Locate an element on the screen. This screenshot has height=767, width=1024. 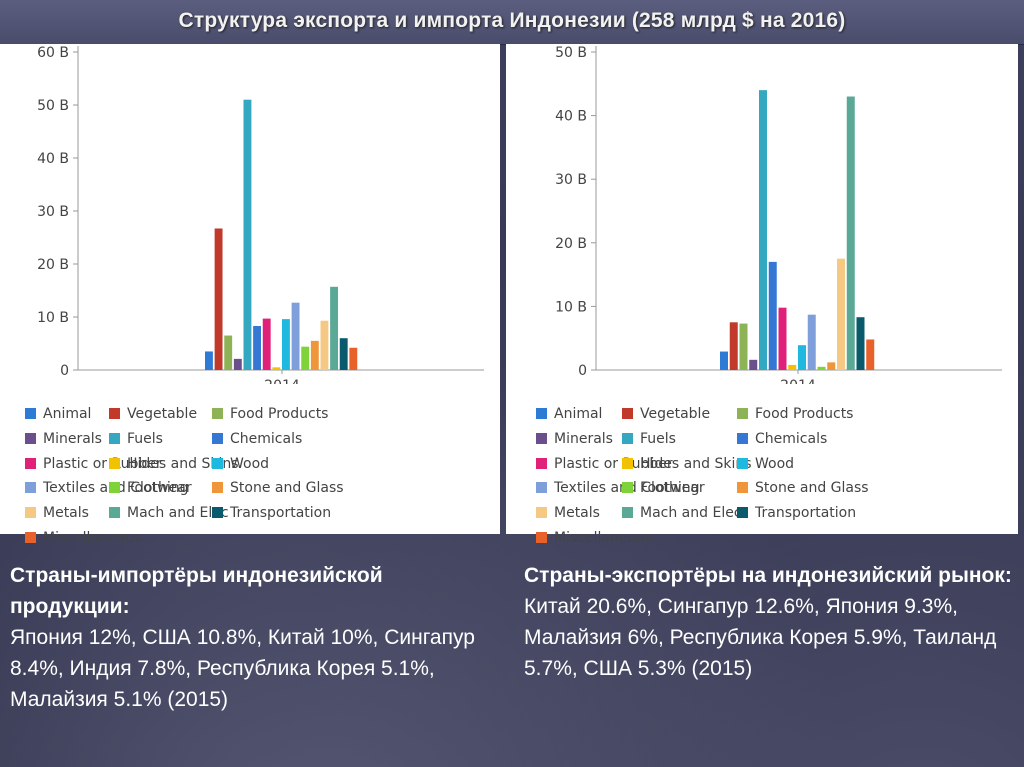
legend-item-metals: Metals is located at coordinates (57, 513).